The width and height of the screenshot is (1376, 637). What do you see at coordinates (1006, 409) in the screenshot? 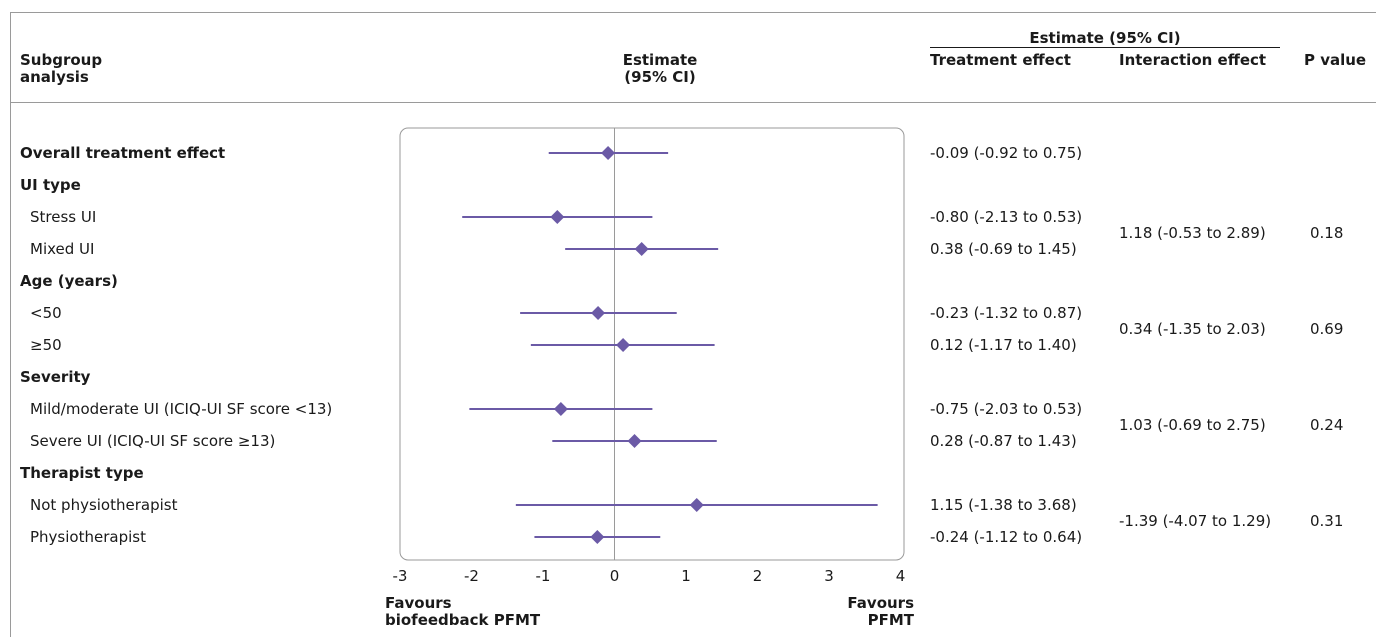
I see `treatment-effect-value: -0.75 (-2.03 to 0.53)` at bounding box center [1006, 409].